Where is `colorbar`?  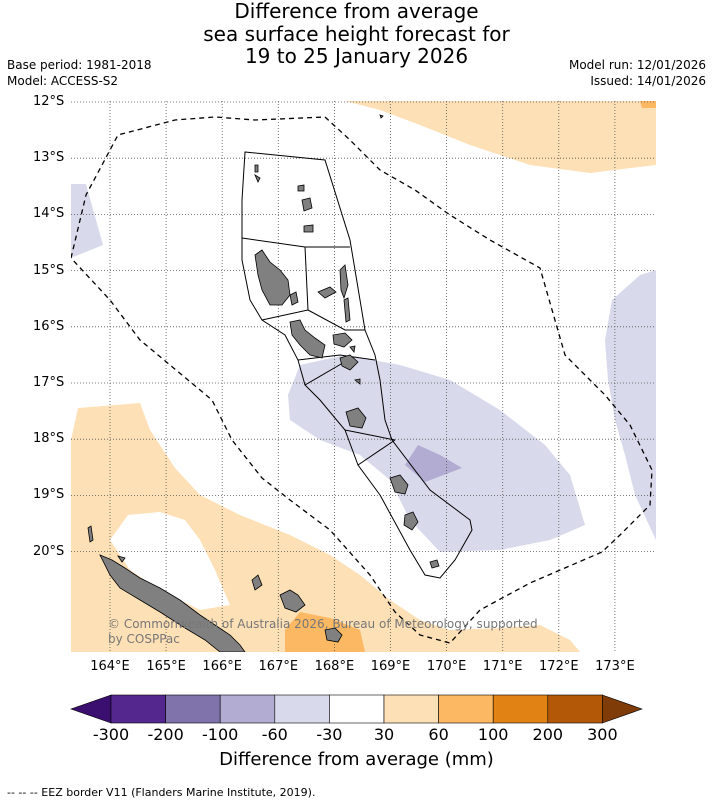 colorbar is located at coordinates (356, 709).